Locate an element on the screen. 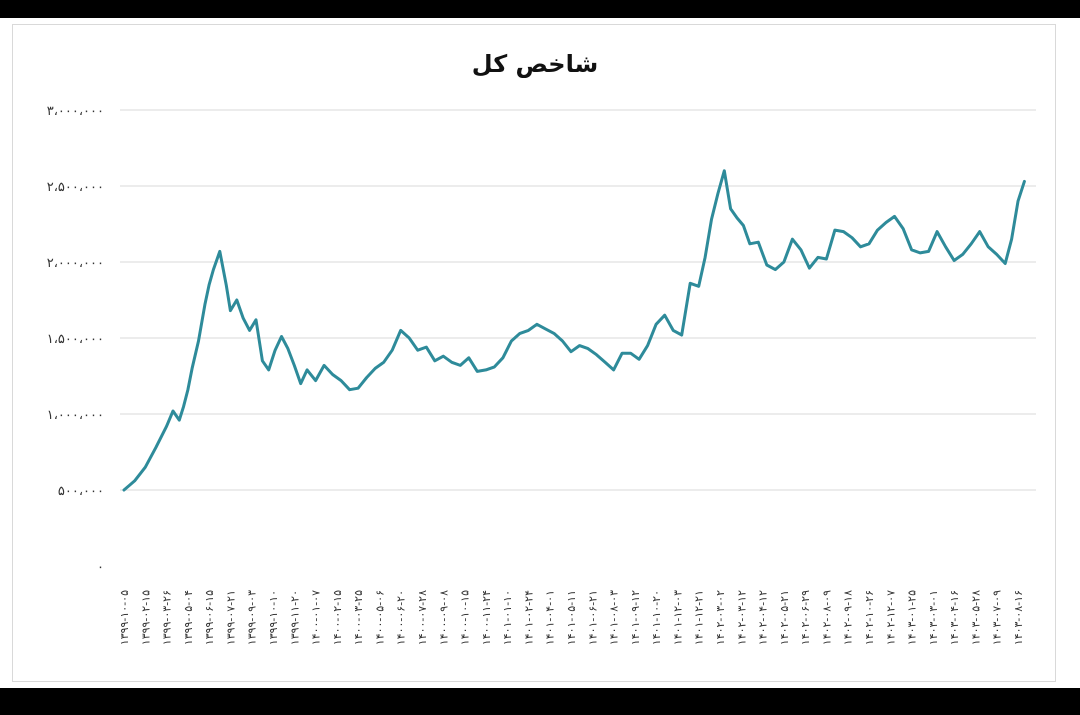 The image size is (1080, 715). x-tick-label: ۱۳۹۹-۰۶-۱۵ is located at coordinates (209, 617).